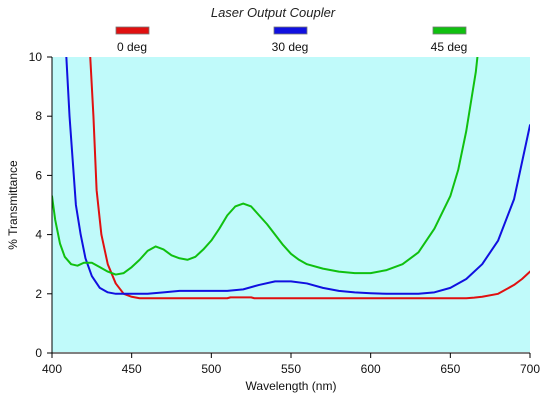 This screenshot has height=400, width=546. What do you see at coordinates (38, 235) in the screenshot?
I see `y-tick-label-2: 4` at bounding box center [38, 235].